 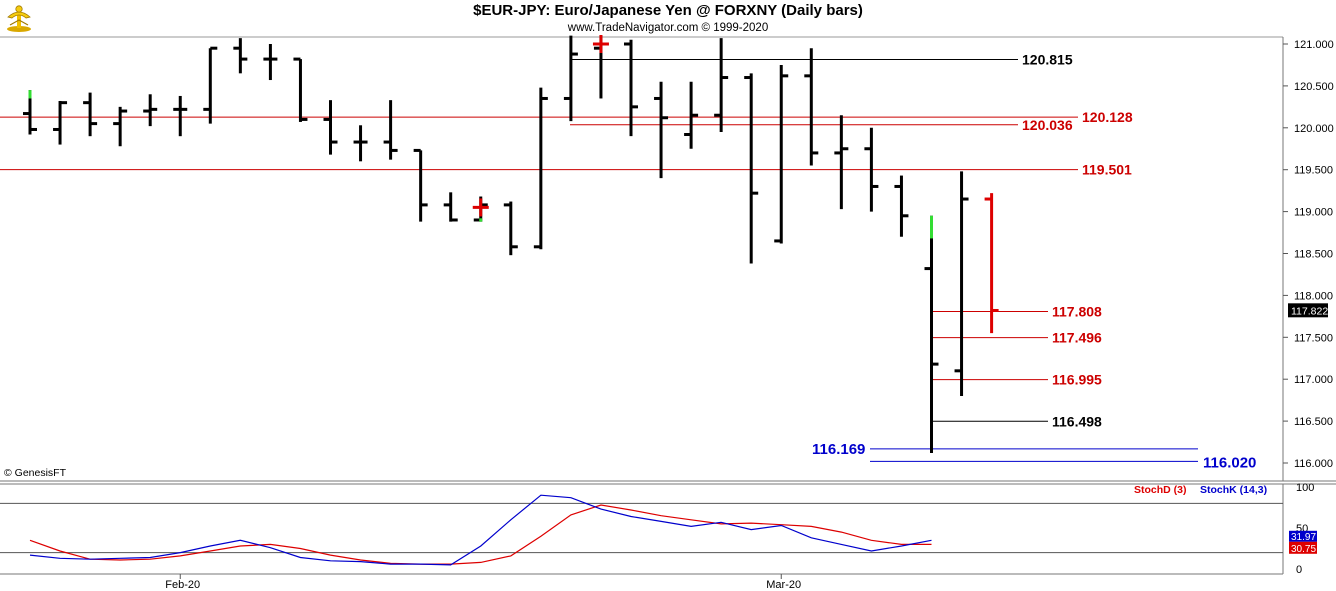 What do you see at coordinates (1314, 129) in the screenshot?
I see `price-tick-label: 120.000` at bounding box center [1314, 129].